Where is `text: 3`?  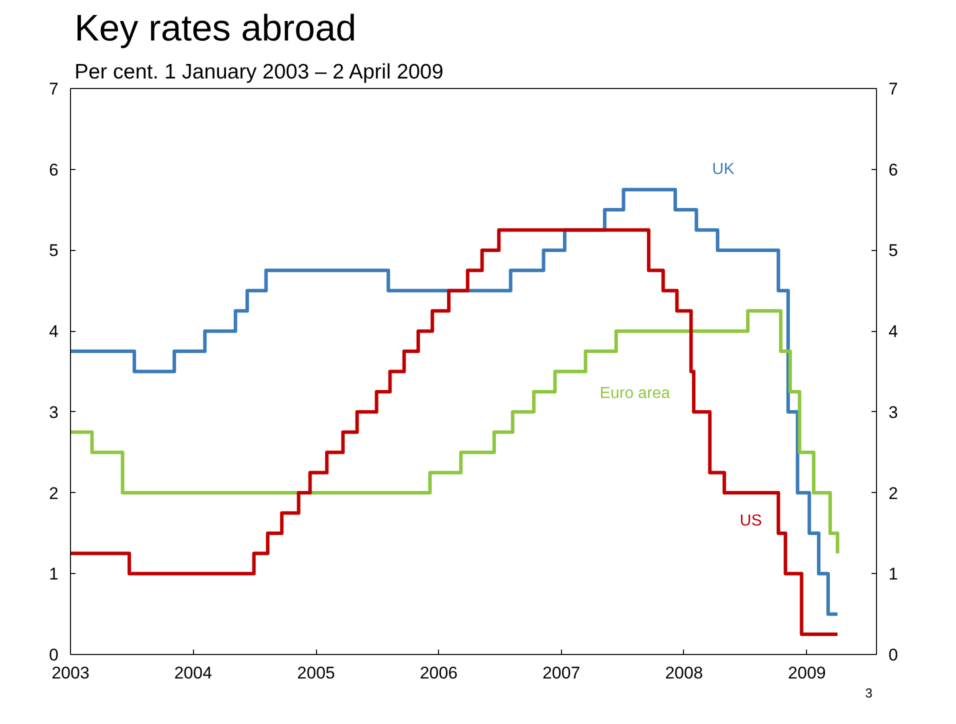
text: 3 is located at coordinates (869, 693).